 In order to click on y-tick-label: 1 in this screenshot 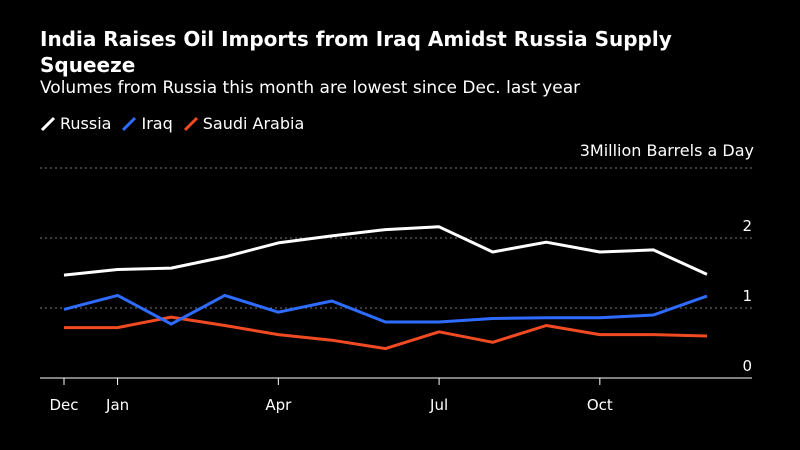, I will do `click(747, 296)`.